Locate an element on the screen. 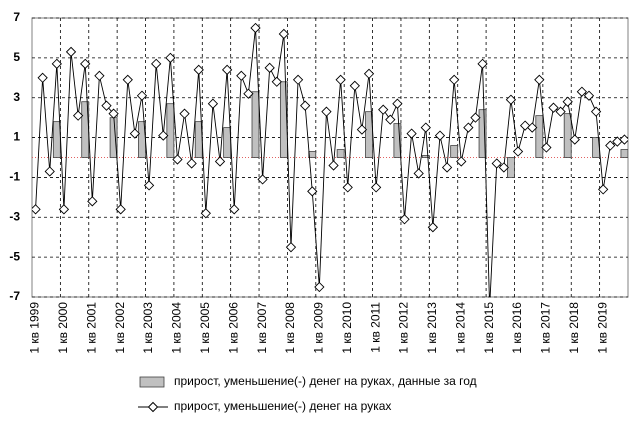  x-tick-label: 1 кв 2002 is located at coordinates (120, 328).